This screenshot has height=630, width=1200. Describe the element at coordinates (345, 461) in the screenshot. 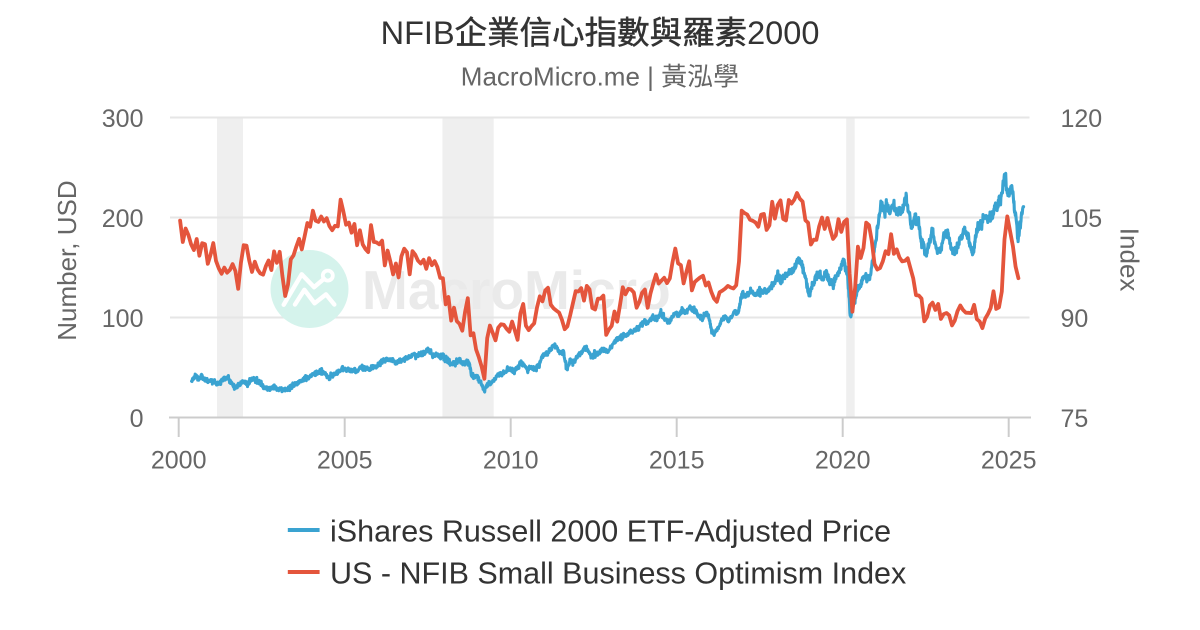

I see `svg-text: 2005` at that location.